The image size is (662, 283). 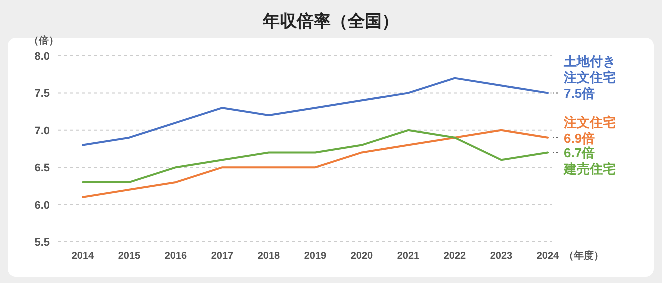 I want to click on series-label: 土地付き注文住宅, so click(x=589, y=70).